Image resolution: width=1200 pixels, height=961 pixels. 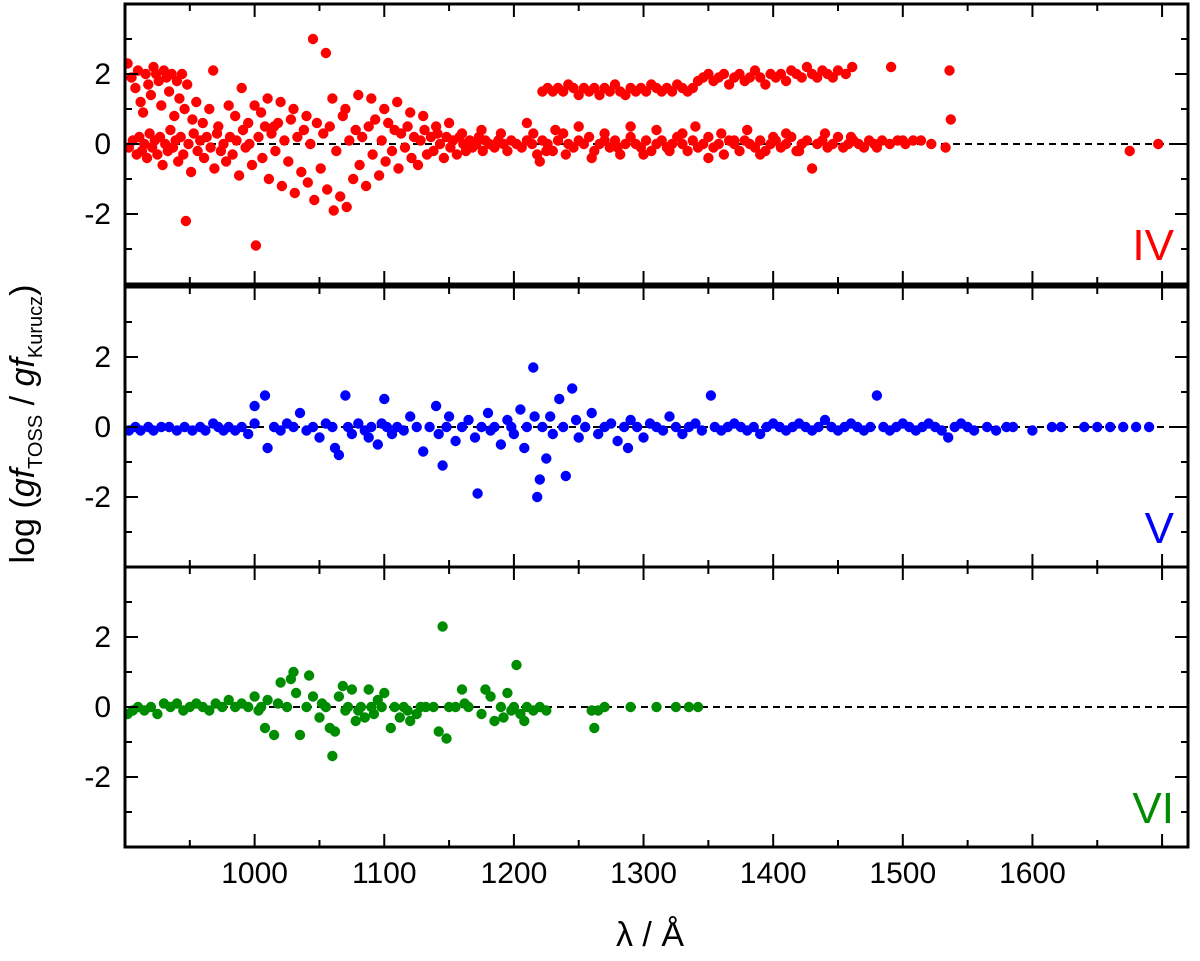 I want to click on x-tick-label: 1500, so click(x=902, y=873).